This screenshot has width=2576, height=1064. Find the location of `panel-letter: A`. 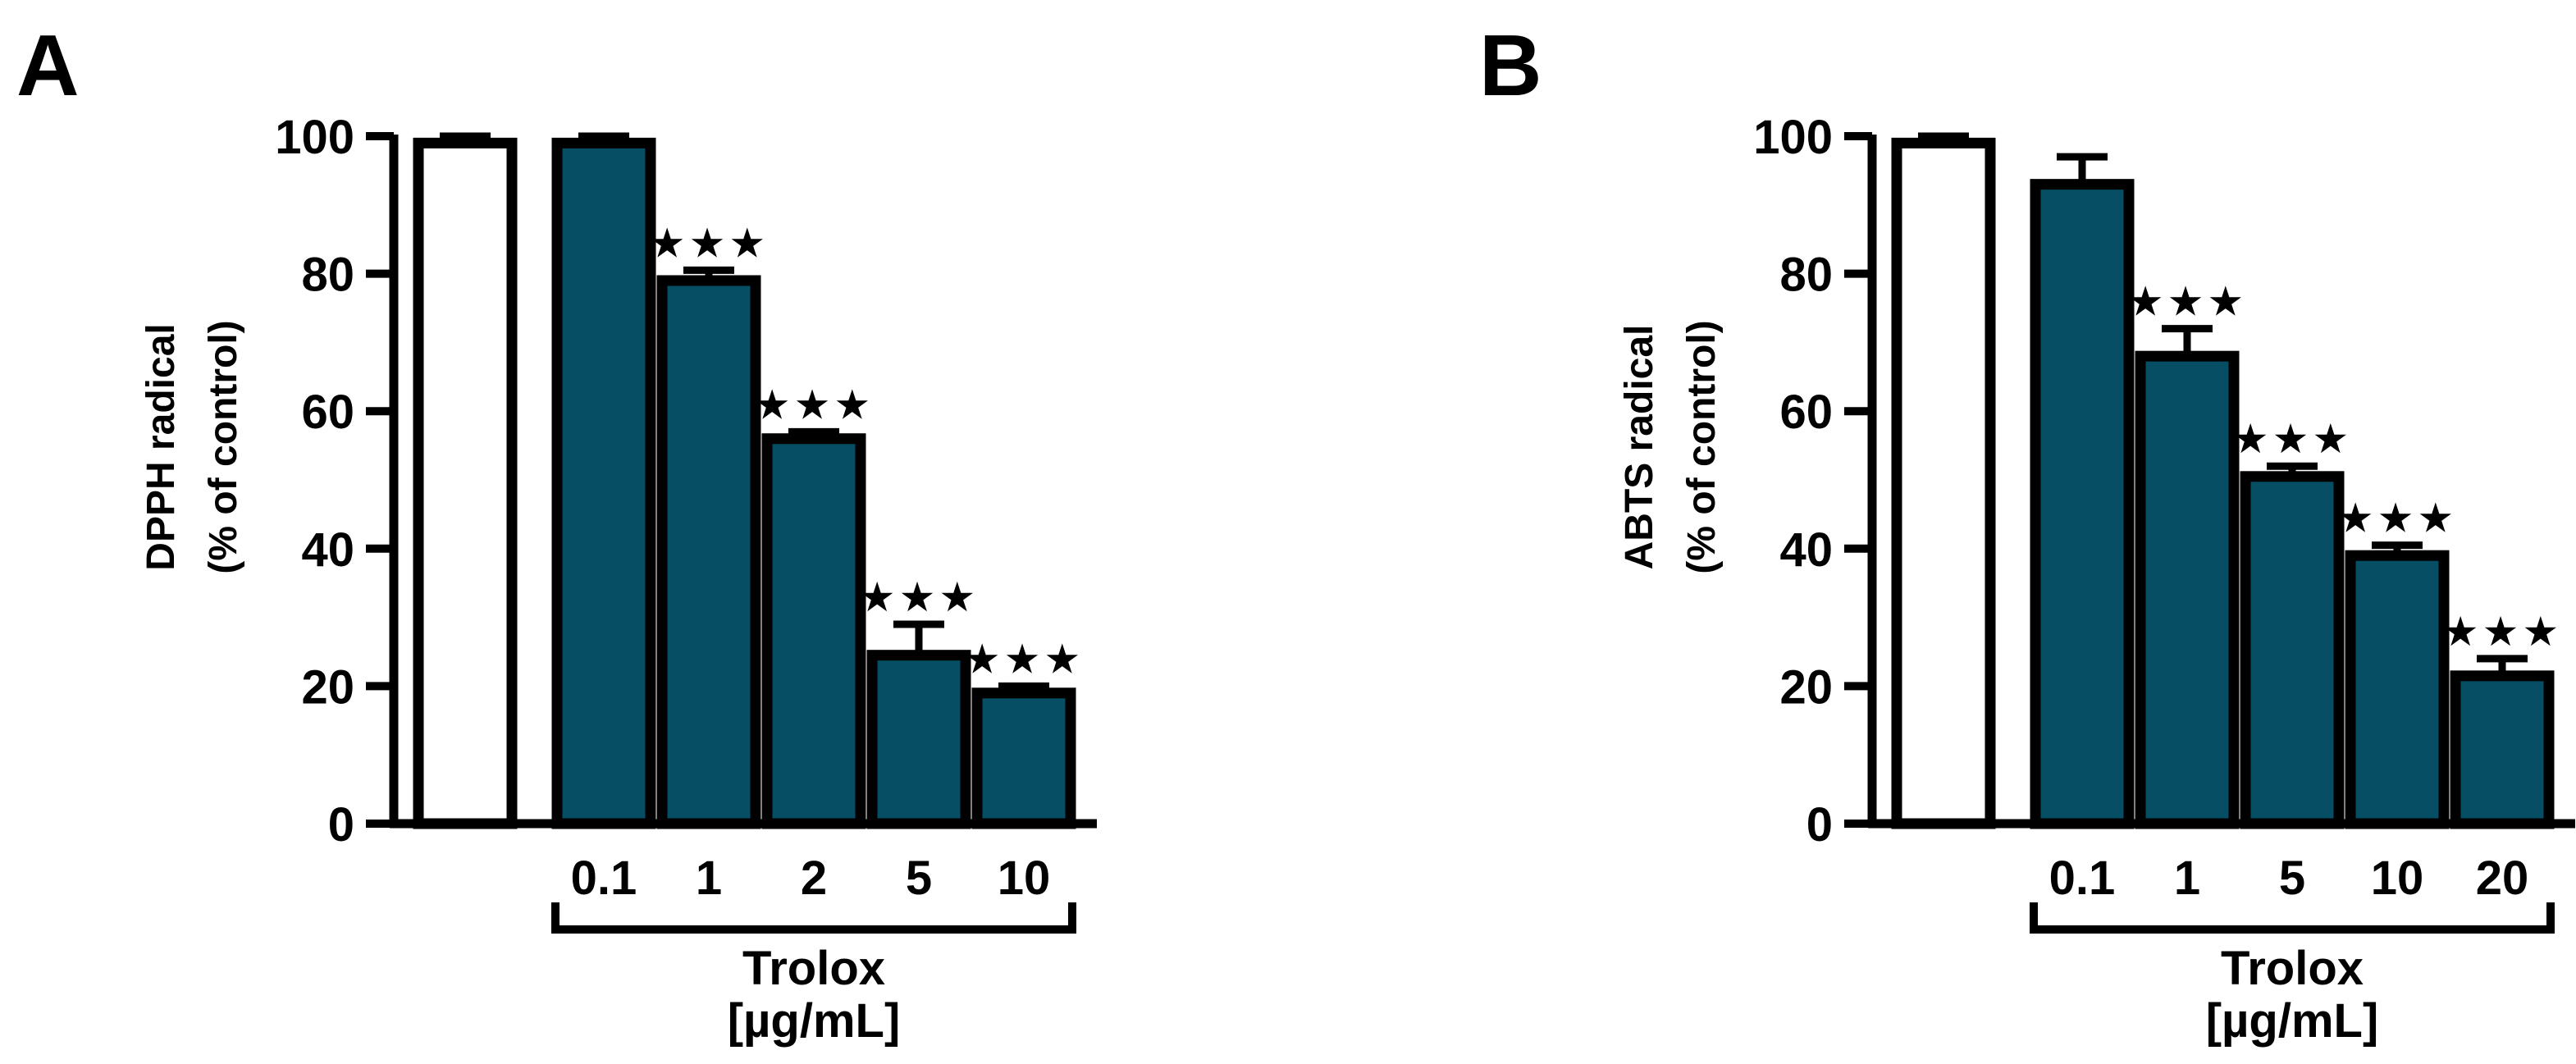

panel-letter: A is located at coordinates (48, 65).